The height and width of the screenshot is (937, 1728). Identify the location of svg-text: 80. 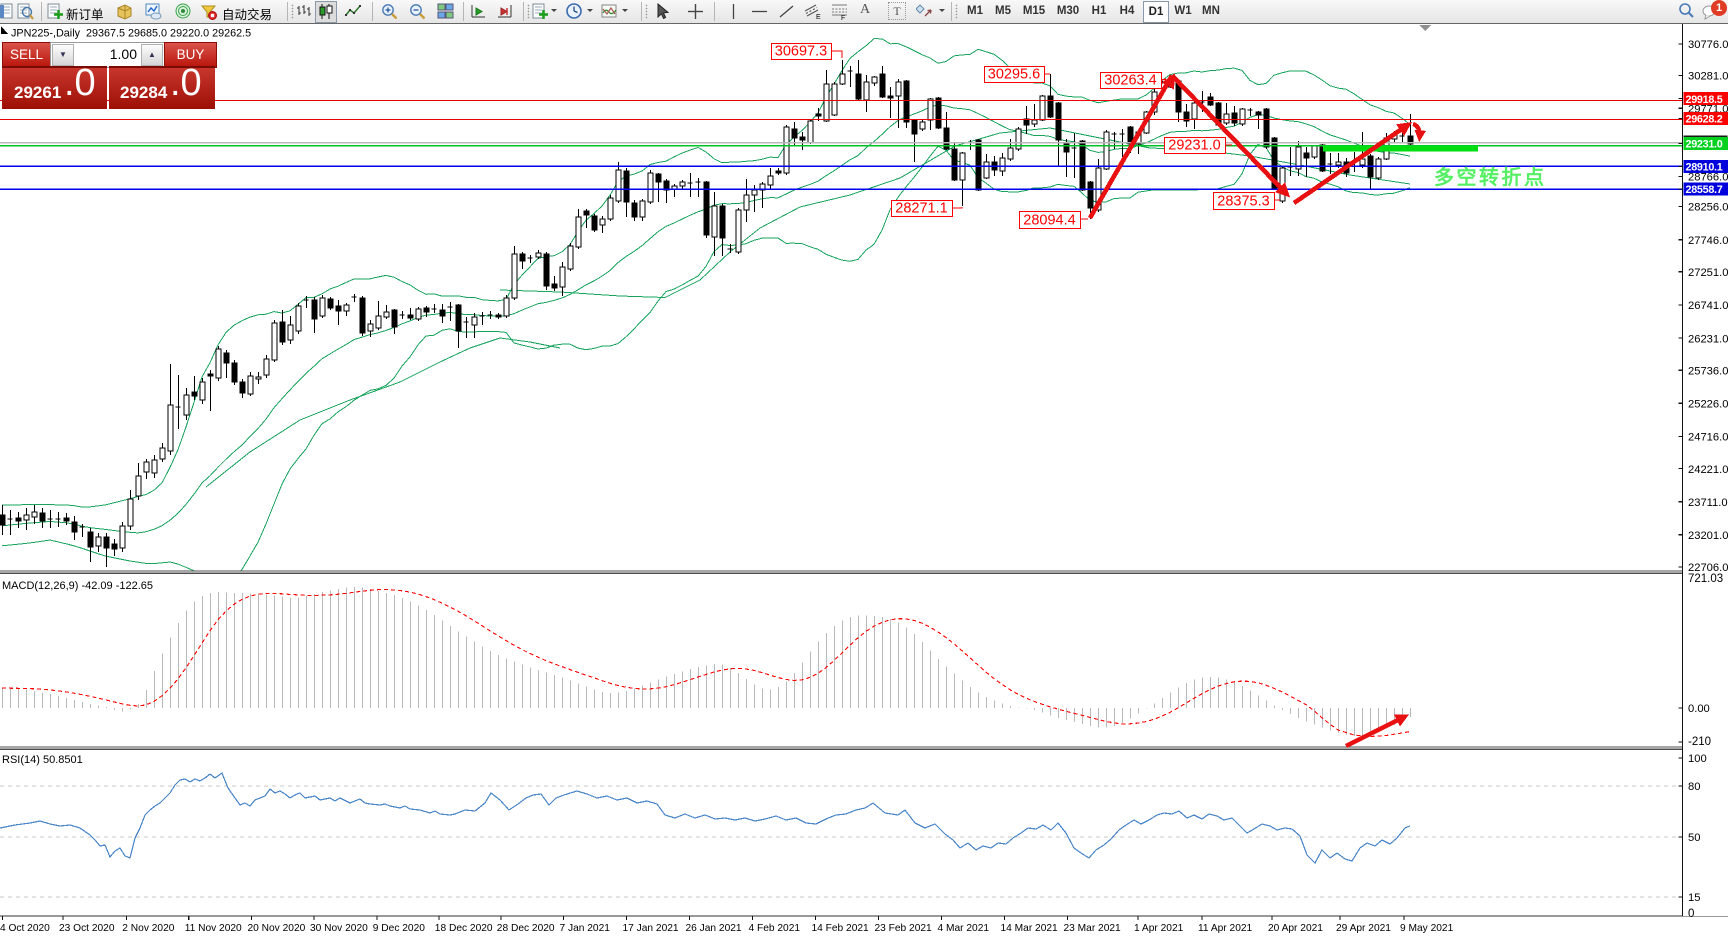
(1694, 787).